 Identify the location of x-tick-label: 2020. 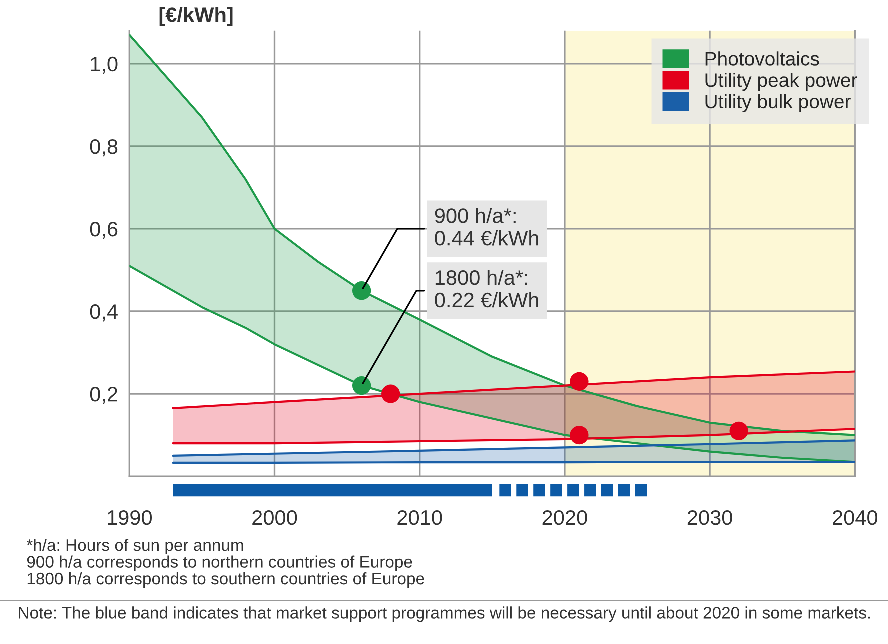
(565, 518).